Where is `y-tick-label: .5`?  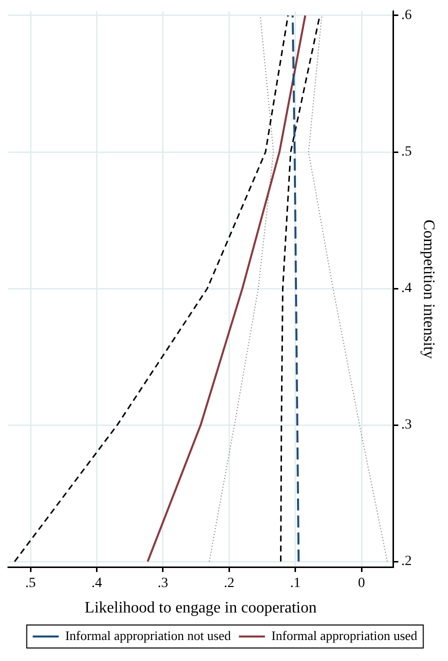 y-tick-label: .5 is located at coordinates (406, 152).